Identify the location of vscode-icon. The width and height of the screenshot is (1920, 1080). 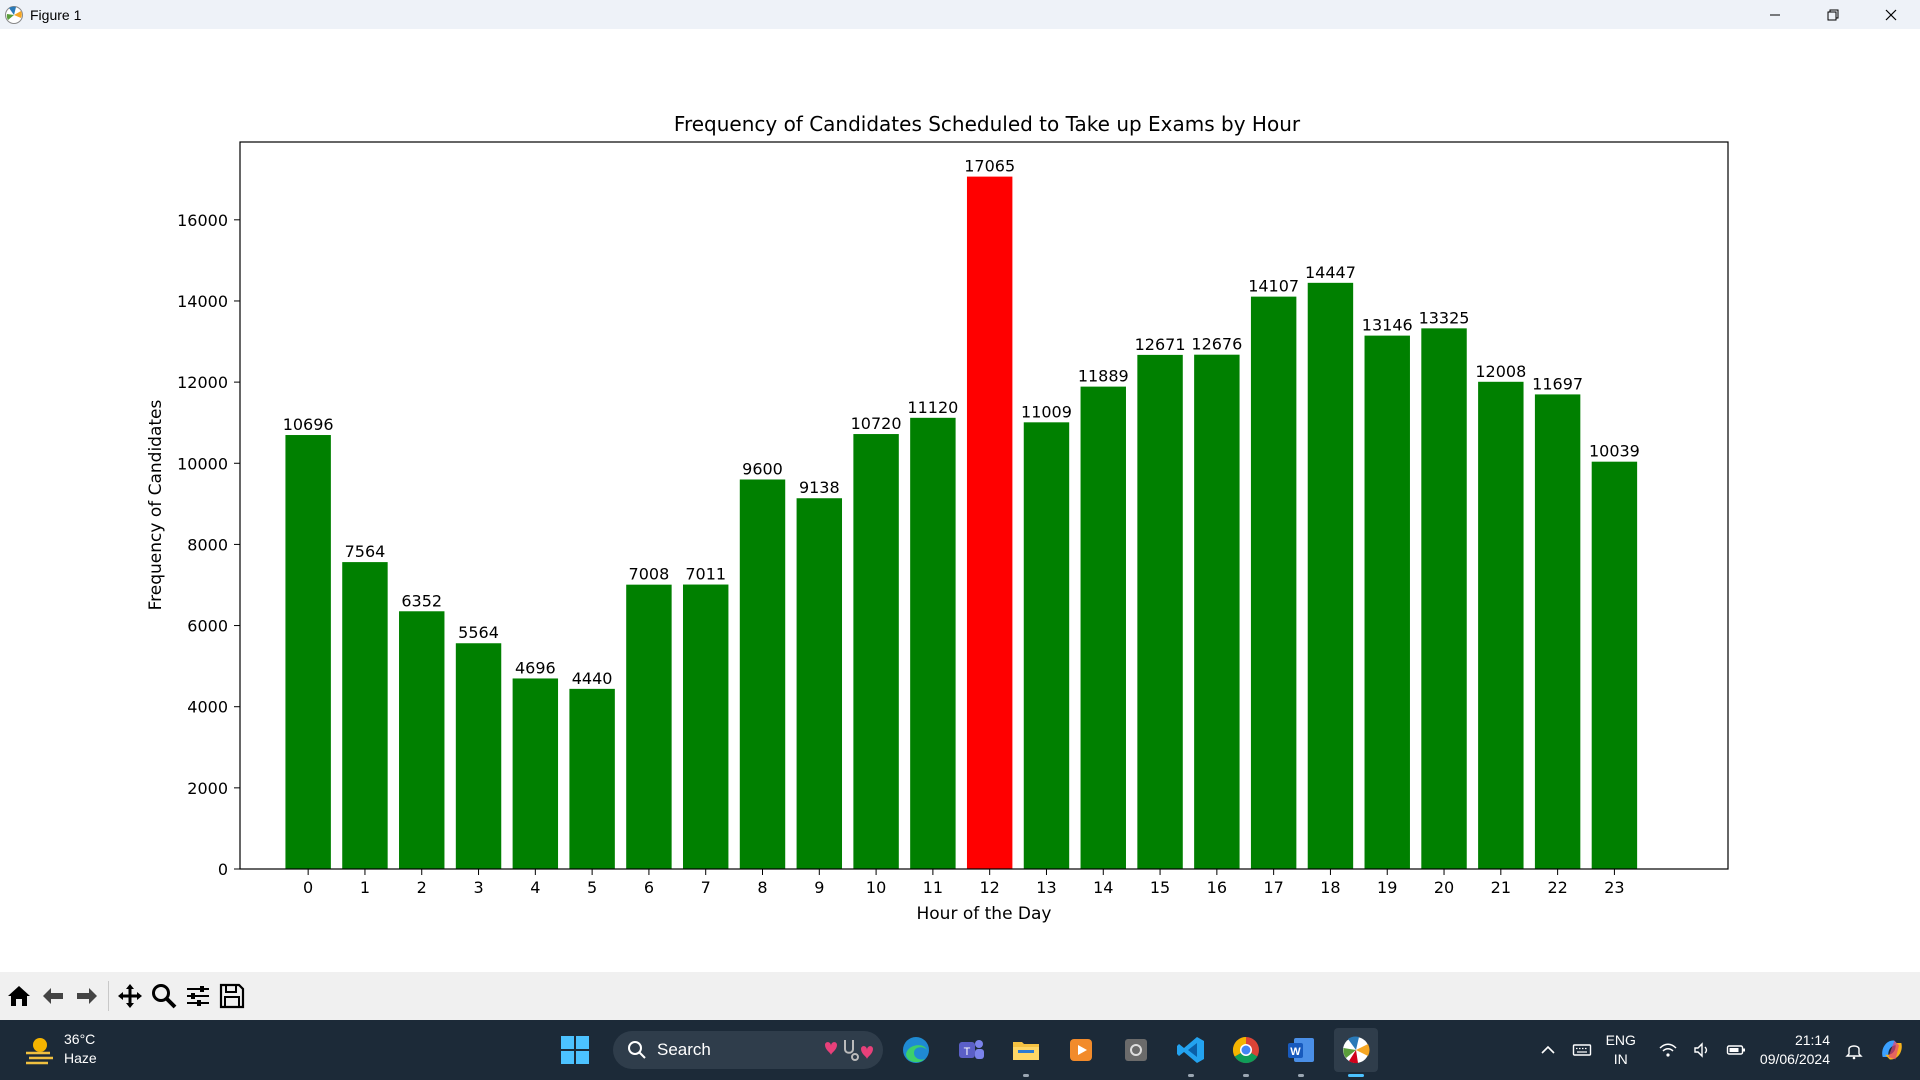
(1190, 1050).